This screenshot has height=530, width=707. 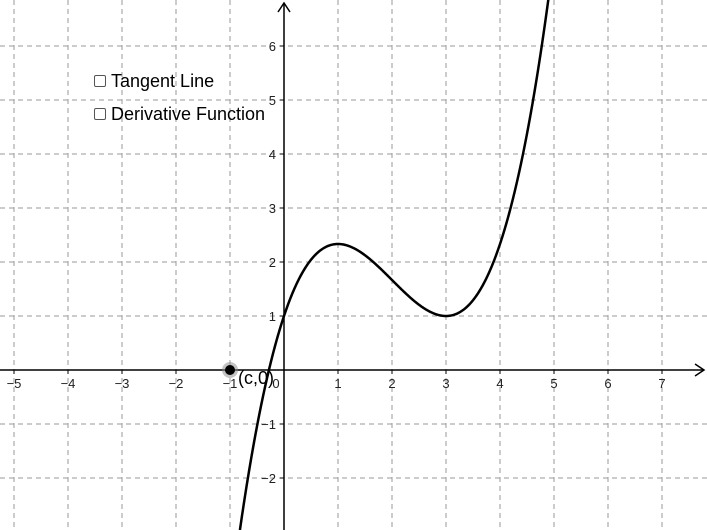 I want to click on x-tick-label: 7, so click(x=661, y=383).